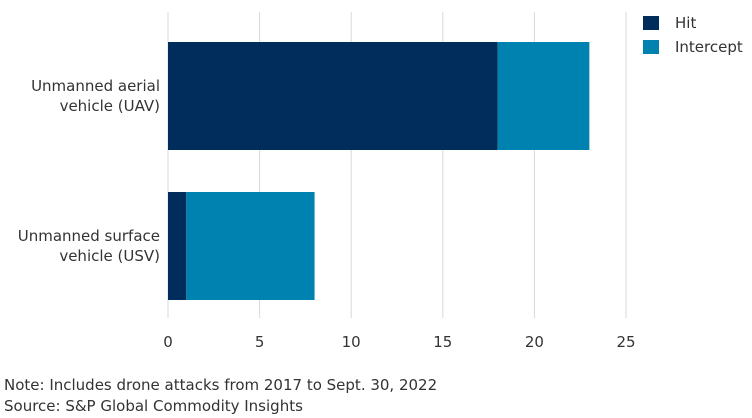 The image size is (752, 418). Describe the element at coordinates (651, 47) in the screenshot. I see `legend-swatch-intercept` at that location.